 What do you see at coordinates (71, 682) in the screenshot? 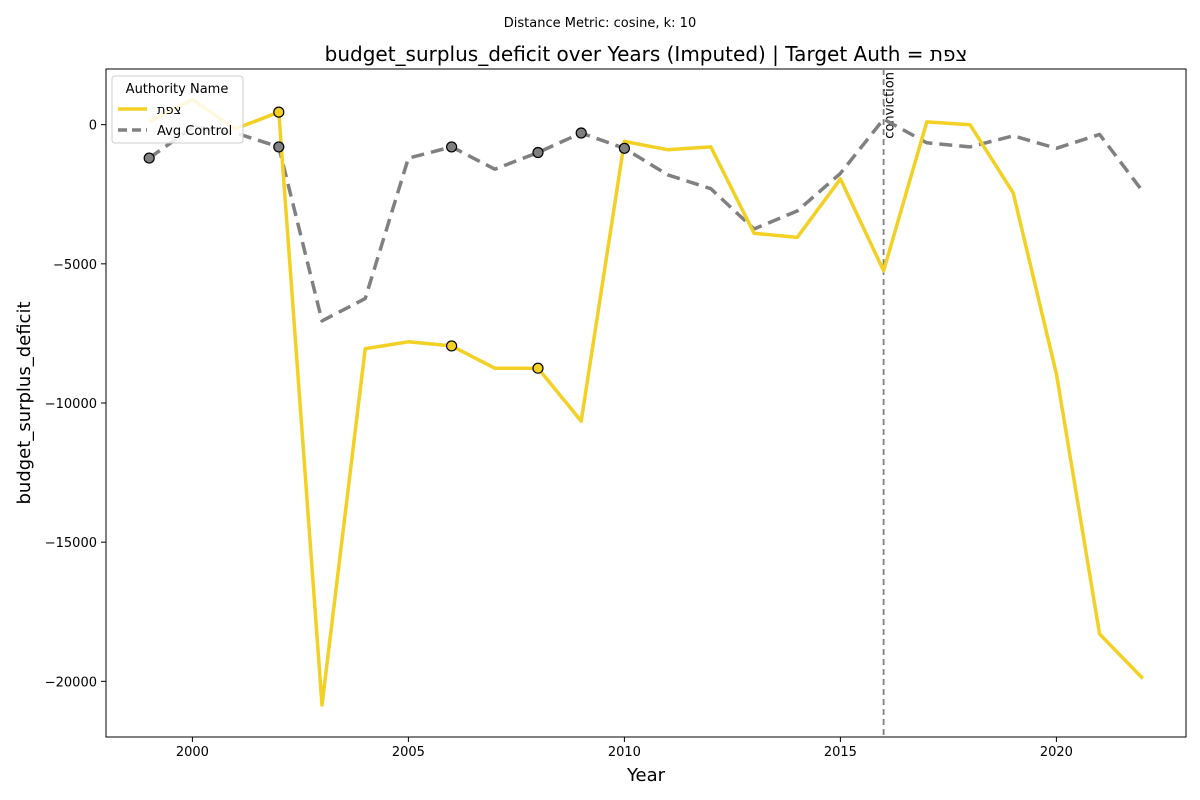
I see `y-tick-label: −20000` at bounding box center [71, 682].